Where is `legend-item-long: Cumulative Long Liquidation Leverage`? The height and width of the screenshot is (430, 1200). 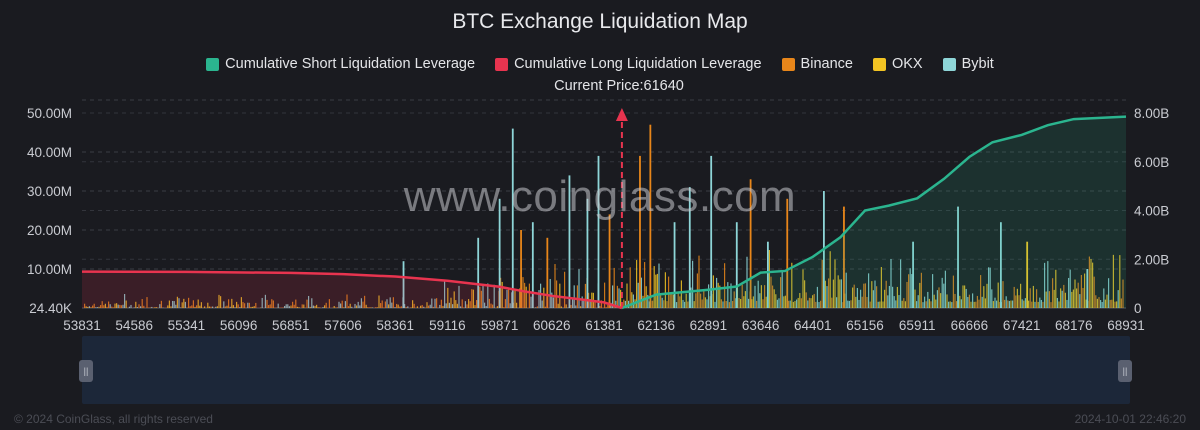 legend-item-long: Cumulative Long Liquidation Leverage is located at coordinates (628, 64).